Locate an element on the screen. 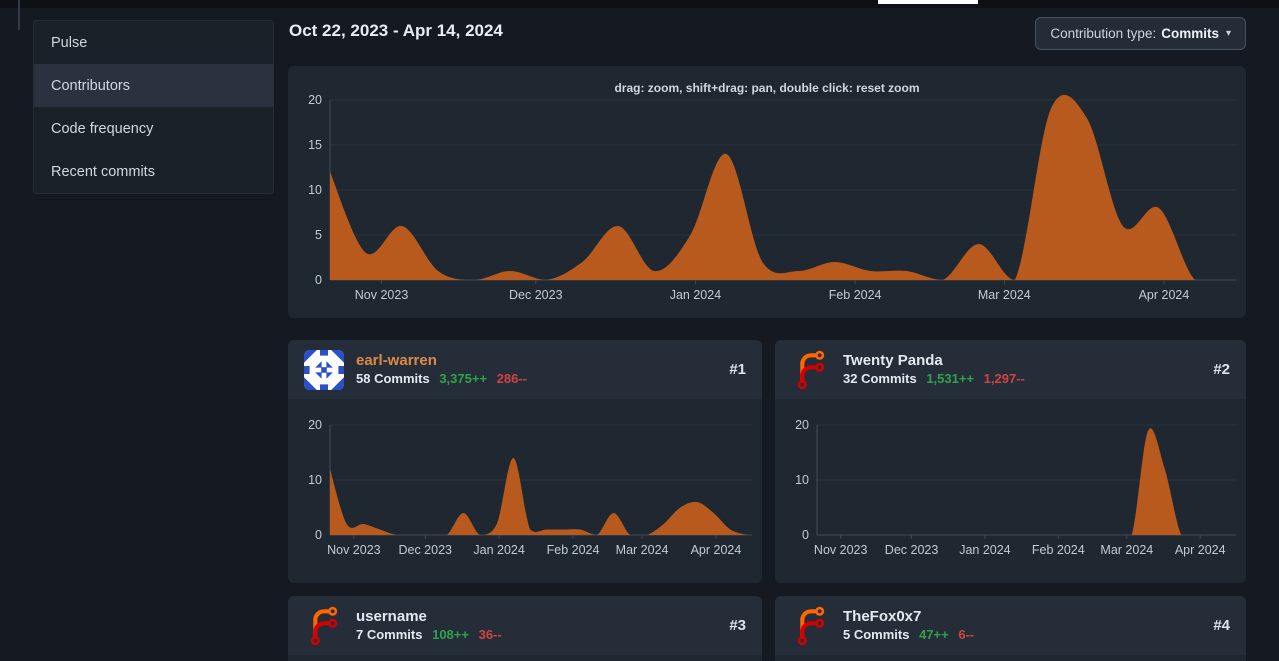 The image size is (1279, 661). deletions-count: 286-- is located at coordinates (512, 379).